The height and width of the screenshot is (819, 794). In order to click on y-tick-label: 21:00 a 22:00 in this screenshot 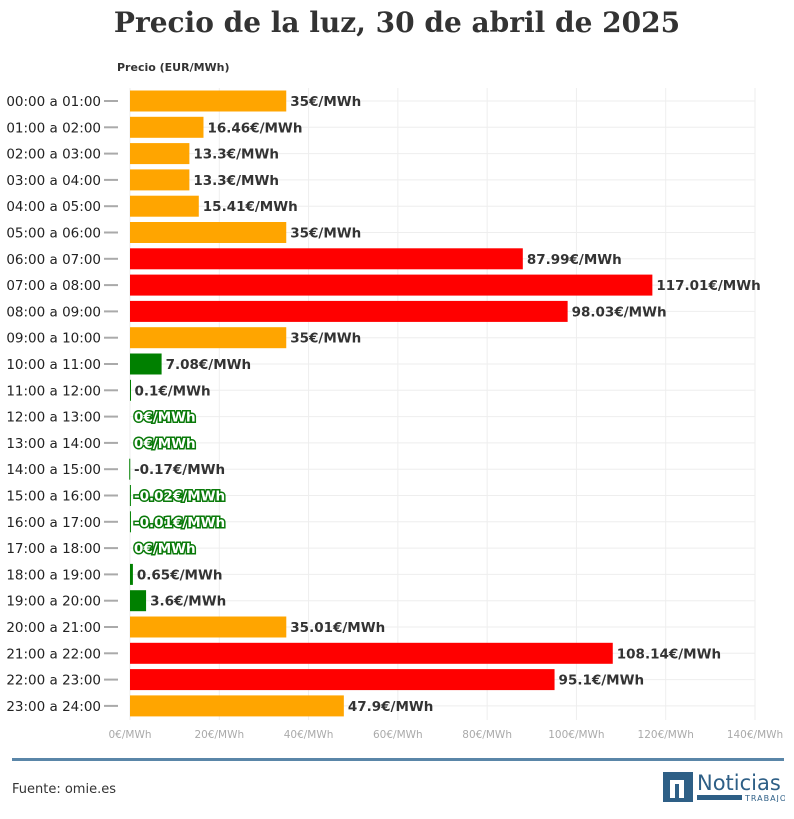, I will do `click(53, 654)`.